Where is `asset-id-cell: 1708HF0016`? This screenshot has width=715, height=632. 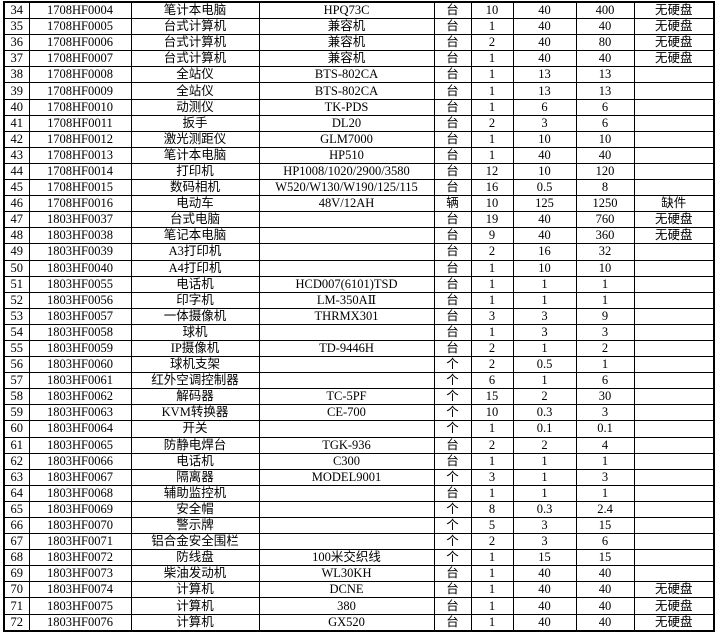 asset-id-cell: 1708HF0016 is located at coordinates (80, 204).